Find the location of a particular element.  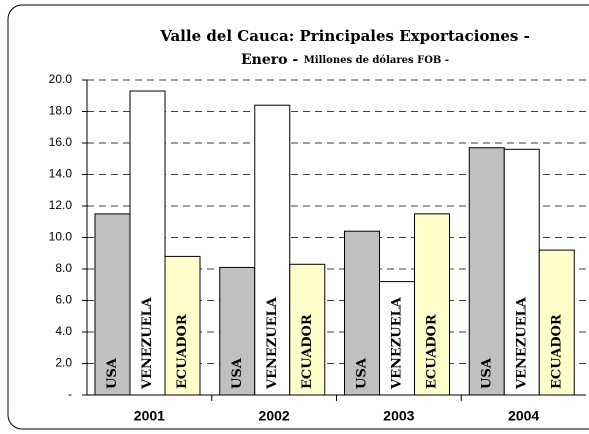

x-tick-label: 2002 is located at coordinates (274, 416).